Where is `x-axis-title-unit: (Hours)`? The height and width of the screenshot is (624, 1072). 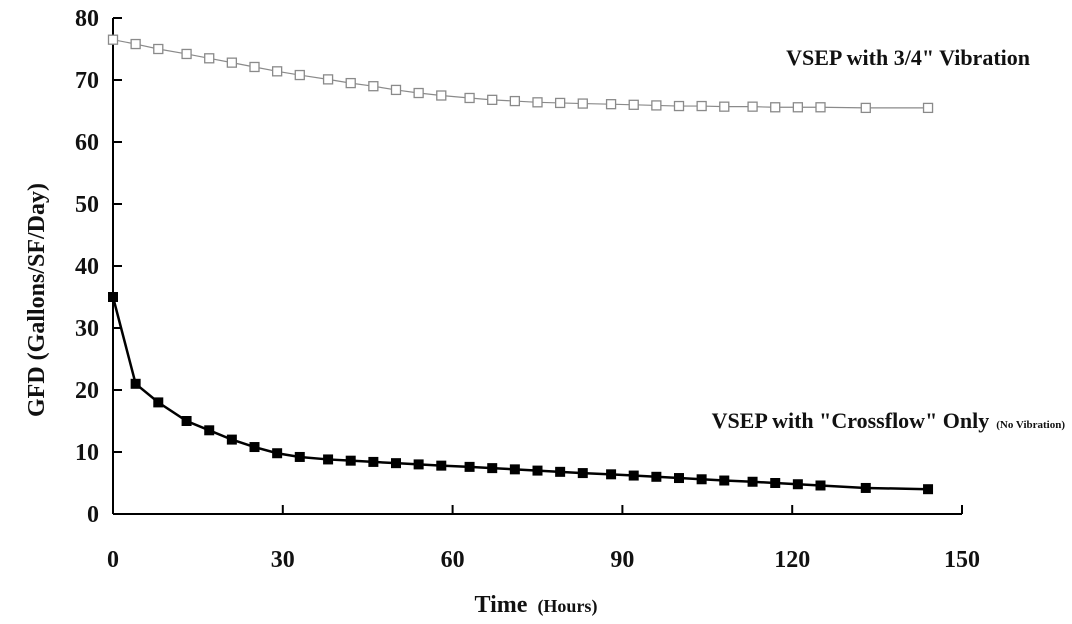 x-axis-title-unit: (Hours) is located at coordinates (567, 606).